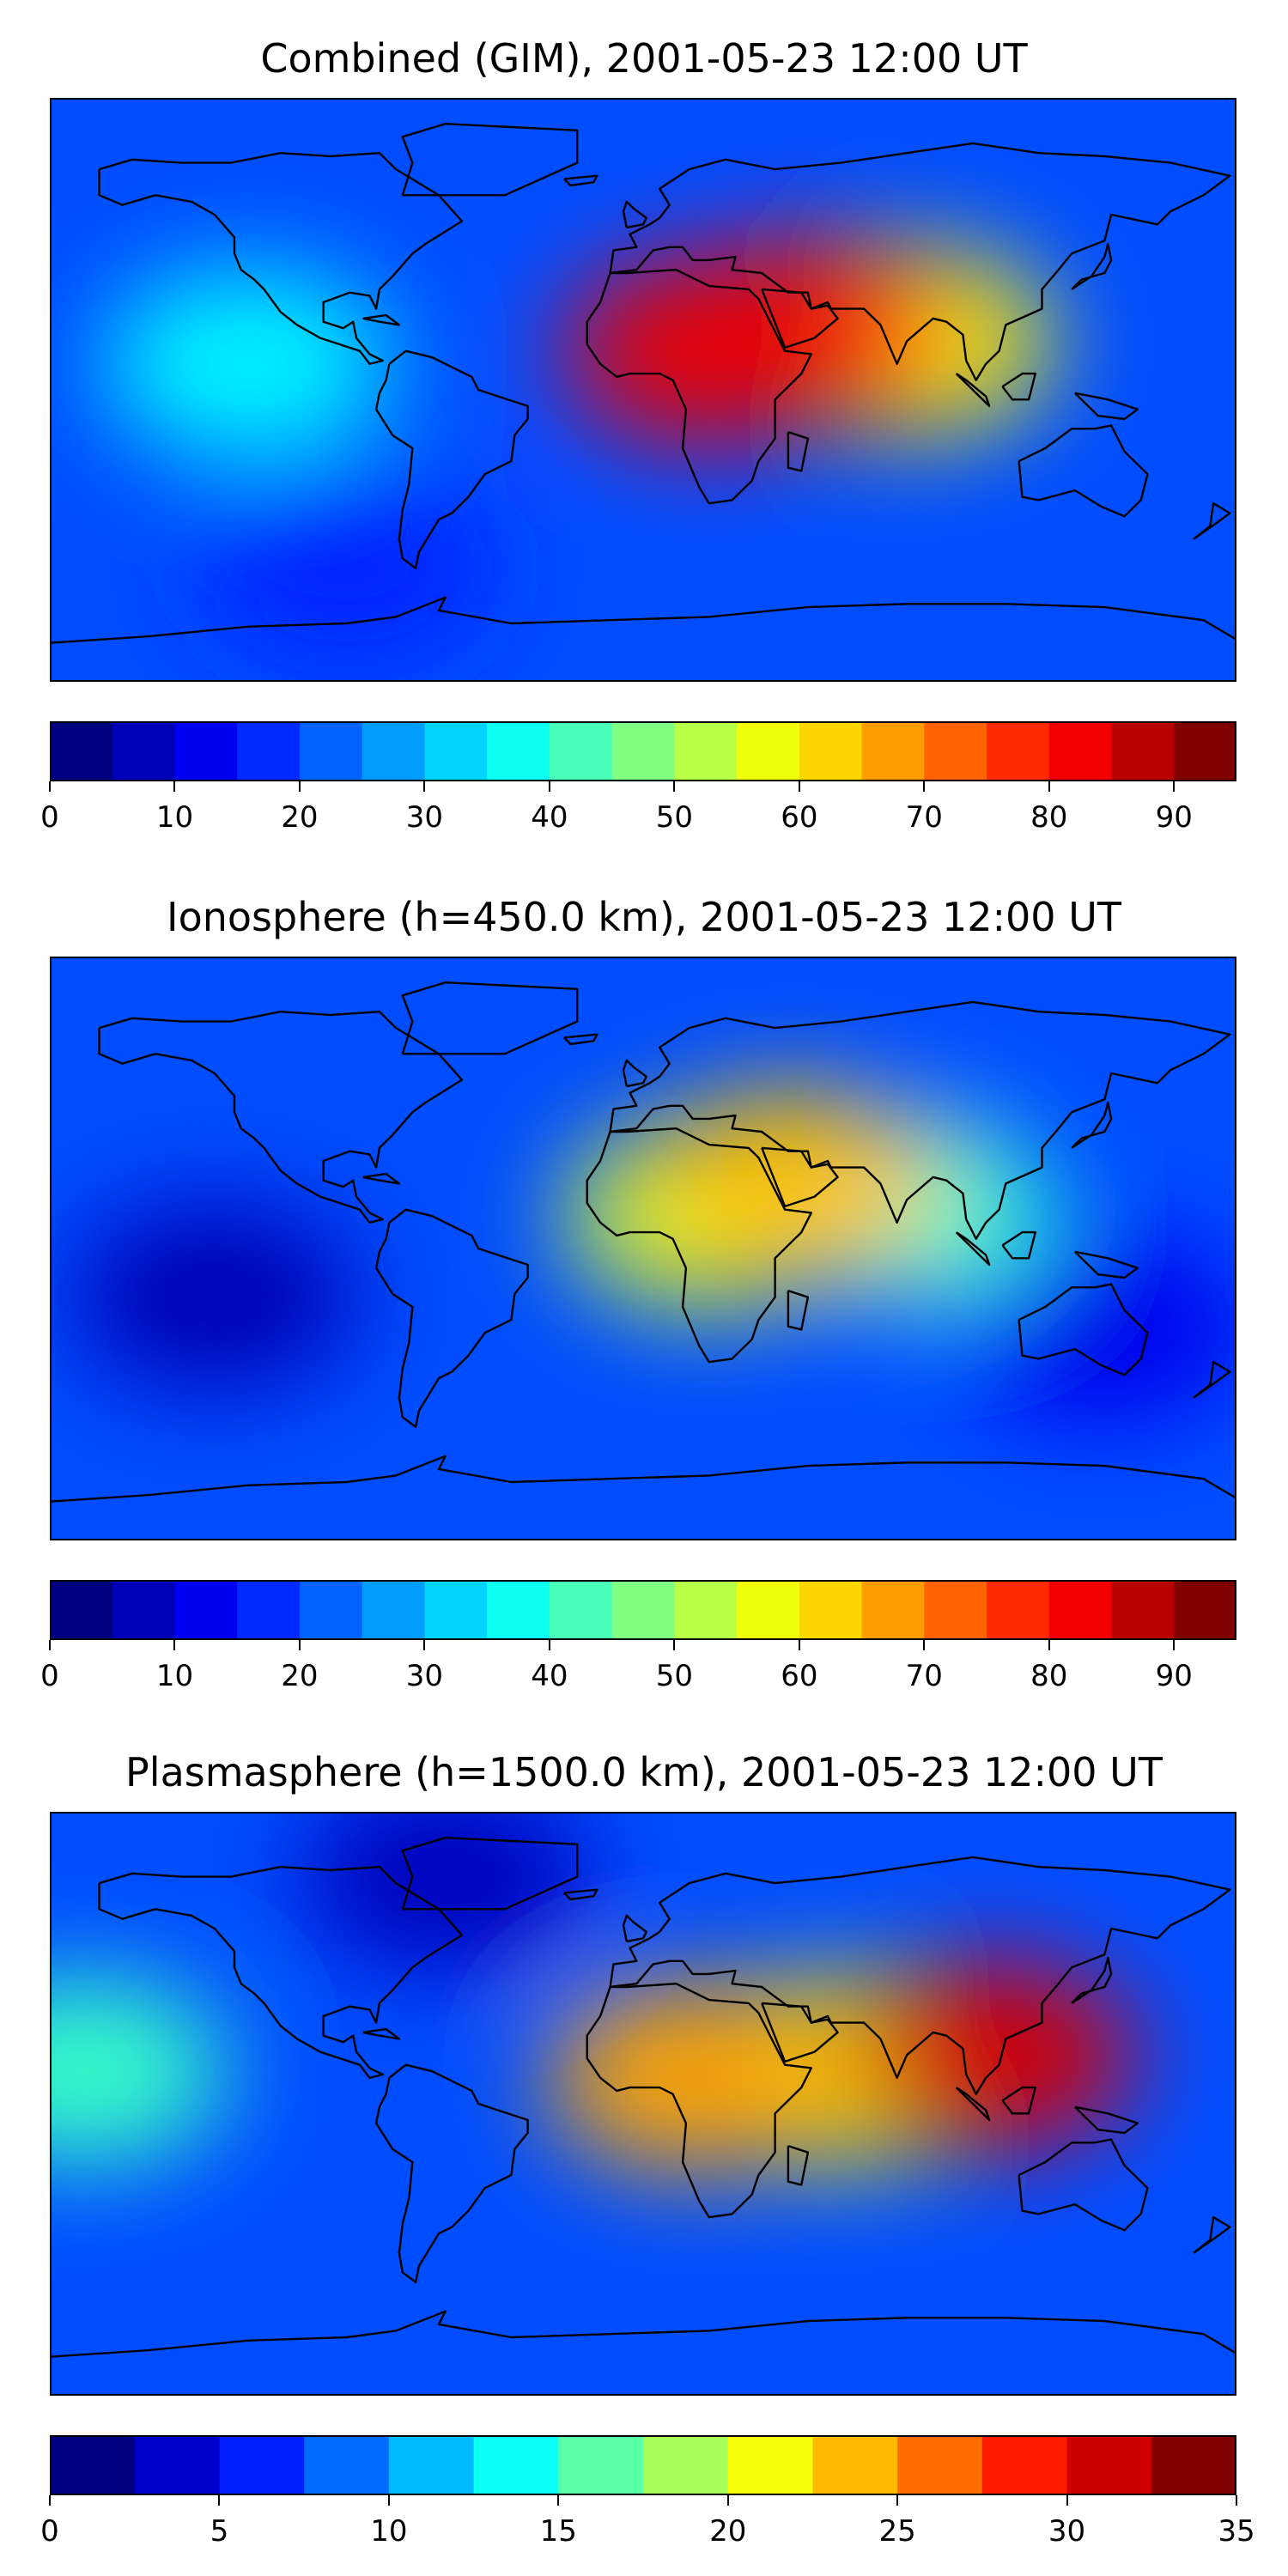  What do you see at coordinates (389, 2531) in the screenshot?
I see `colorbar-tick-label: 10` at bounding box center [389, 2531].